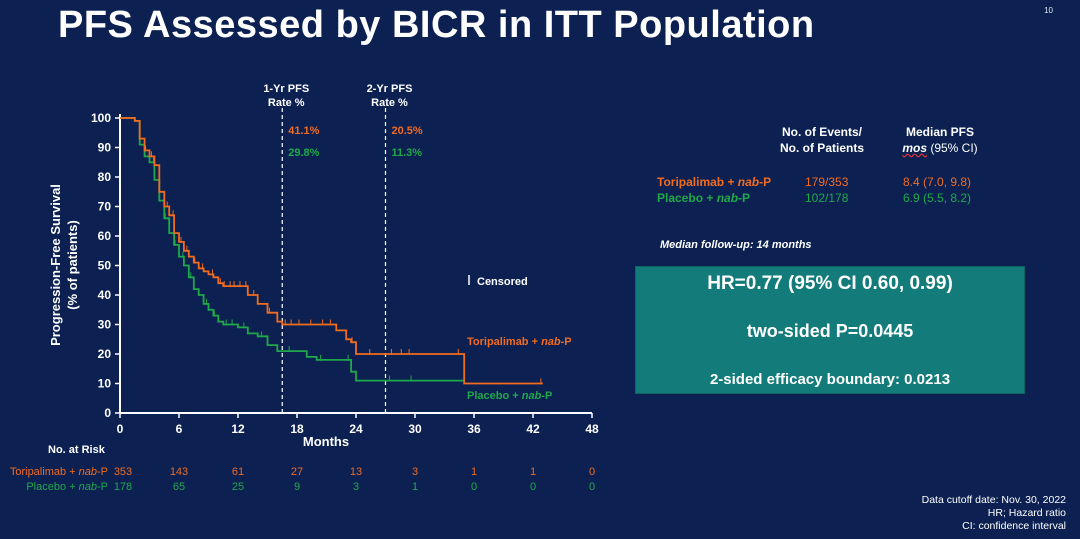 The height and width of the screenshot is (539, 1080). Describe the element at coordinates (297, 472) in the screenshot. I see `at-risk-value: 27` at that location.